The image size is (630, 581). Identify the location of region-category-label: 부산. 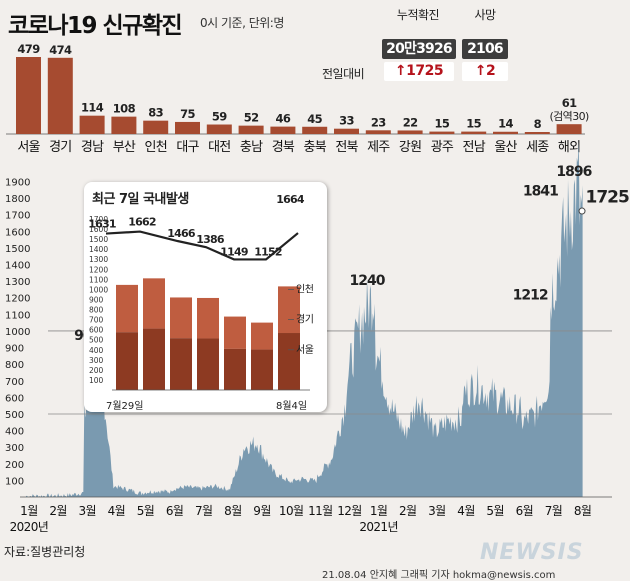
(124, 147).